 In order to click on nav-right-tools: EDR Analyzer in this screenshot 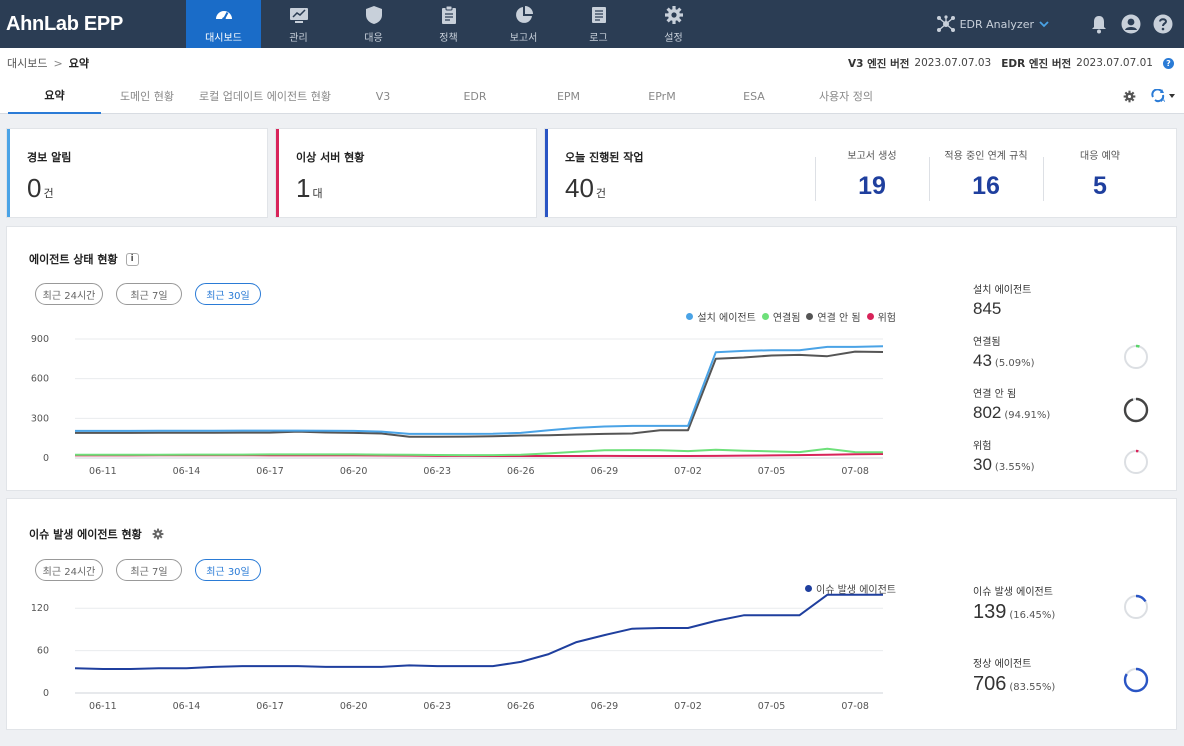, I will do `click(1060, 24)`.